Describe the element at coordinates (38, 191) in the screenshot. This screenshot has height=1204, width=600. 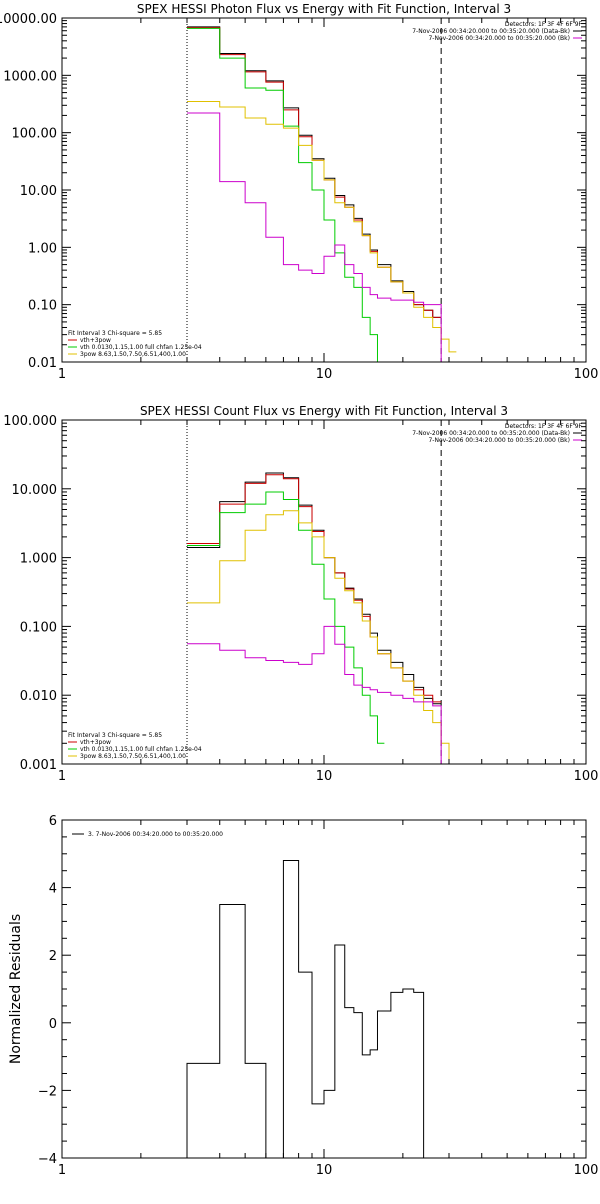
I see `y-tick-label: 10.00` at that location.